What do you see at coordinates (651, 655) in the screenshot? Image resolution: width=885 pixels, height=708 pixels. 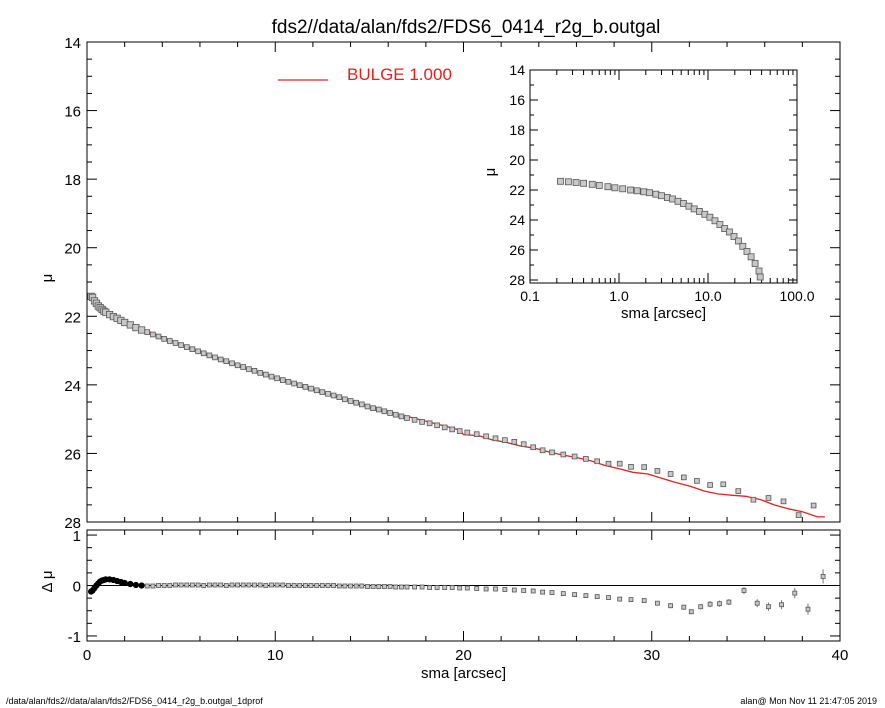 I see `residual-x-tick-label: 30` at bounding box center [651, 655].